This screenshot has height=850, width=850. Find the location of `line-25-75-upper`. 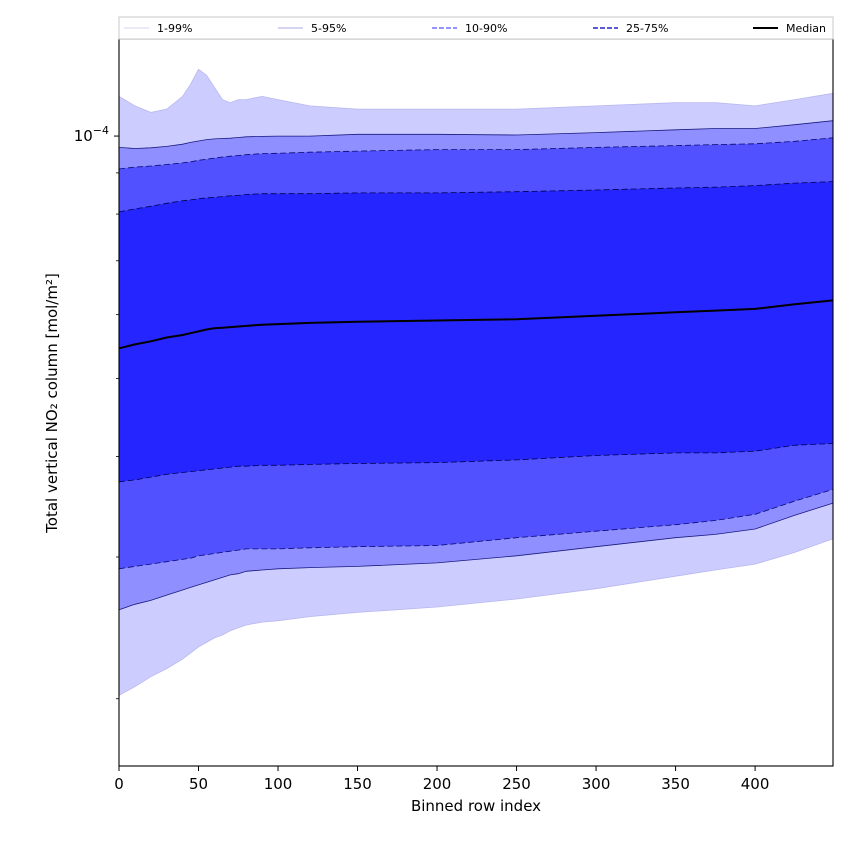

line-25-75-upper is located at coordinates (476, 197).